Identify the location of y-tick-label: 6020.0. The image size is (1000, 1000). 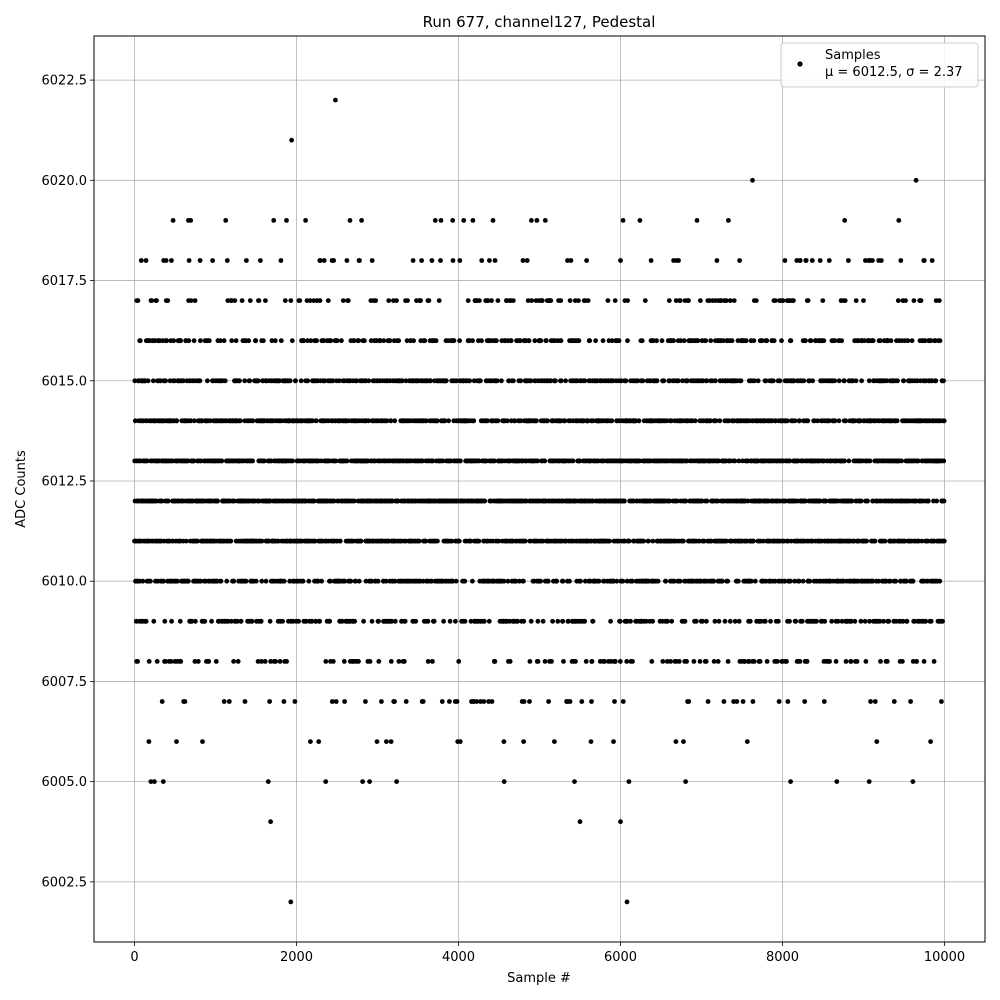
(65, 181).